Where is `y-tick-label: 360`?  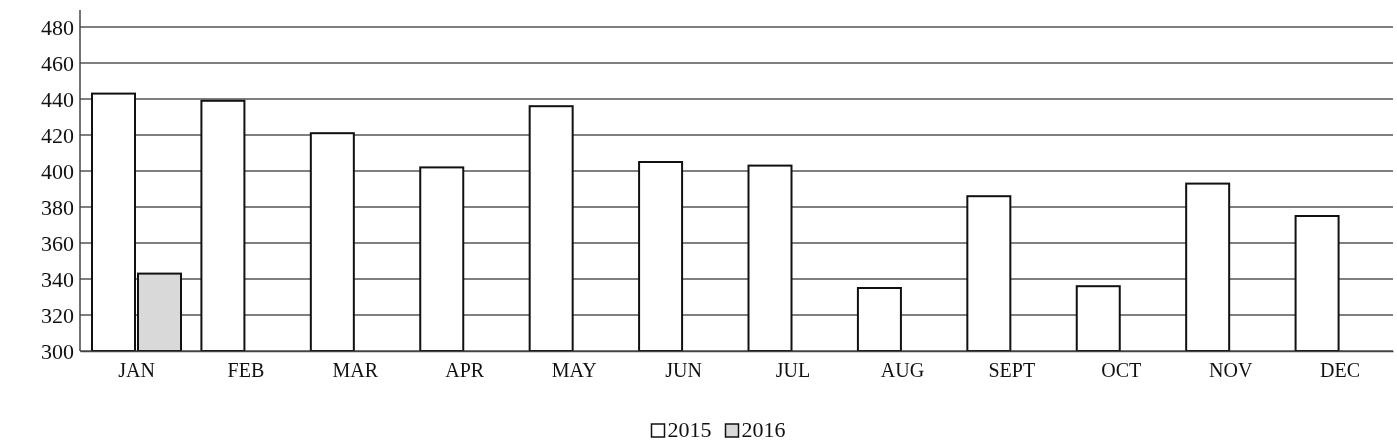
y-tick-label: 360 is located at coordinates (57, 243).